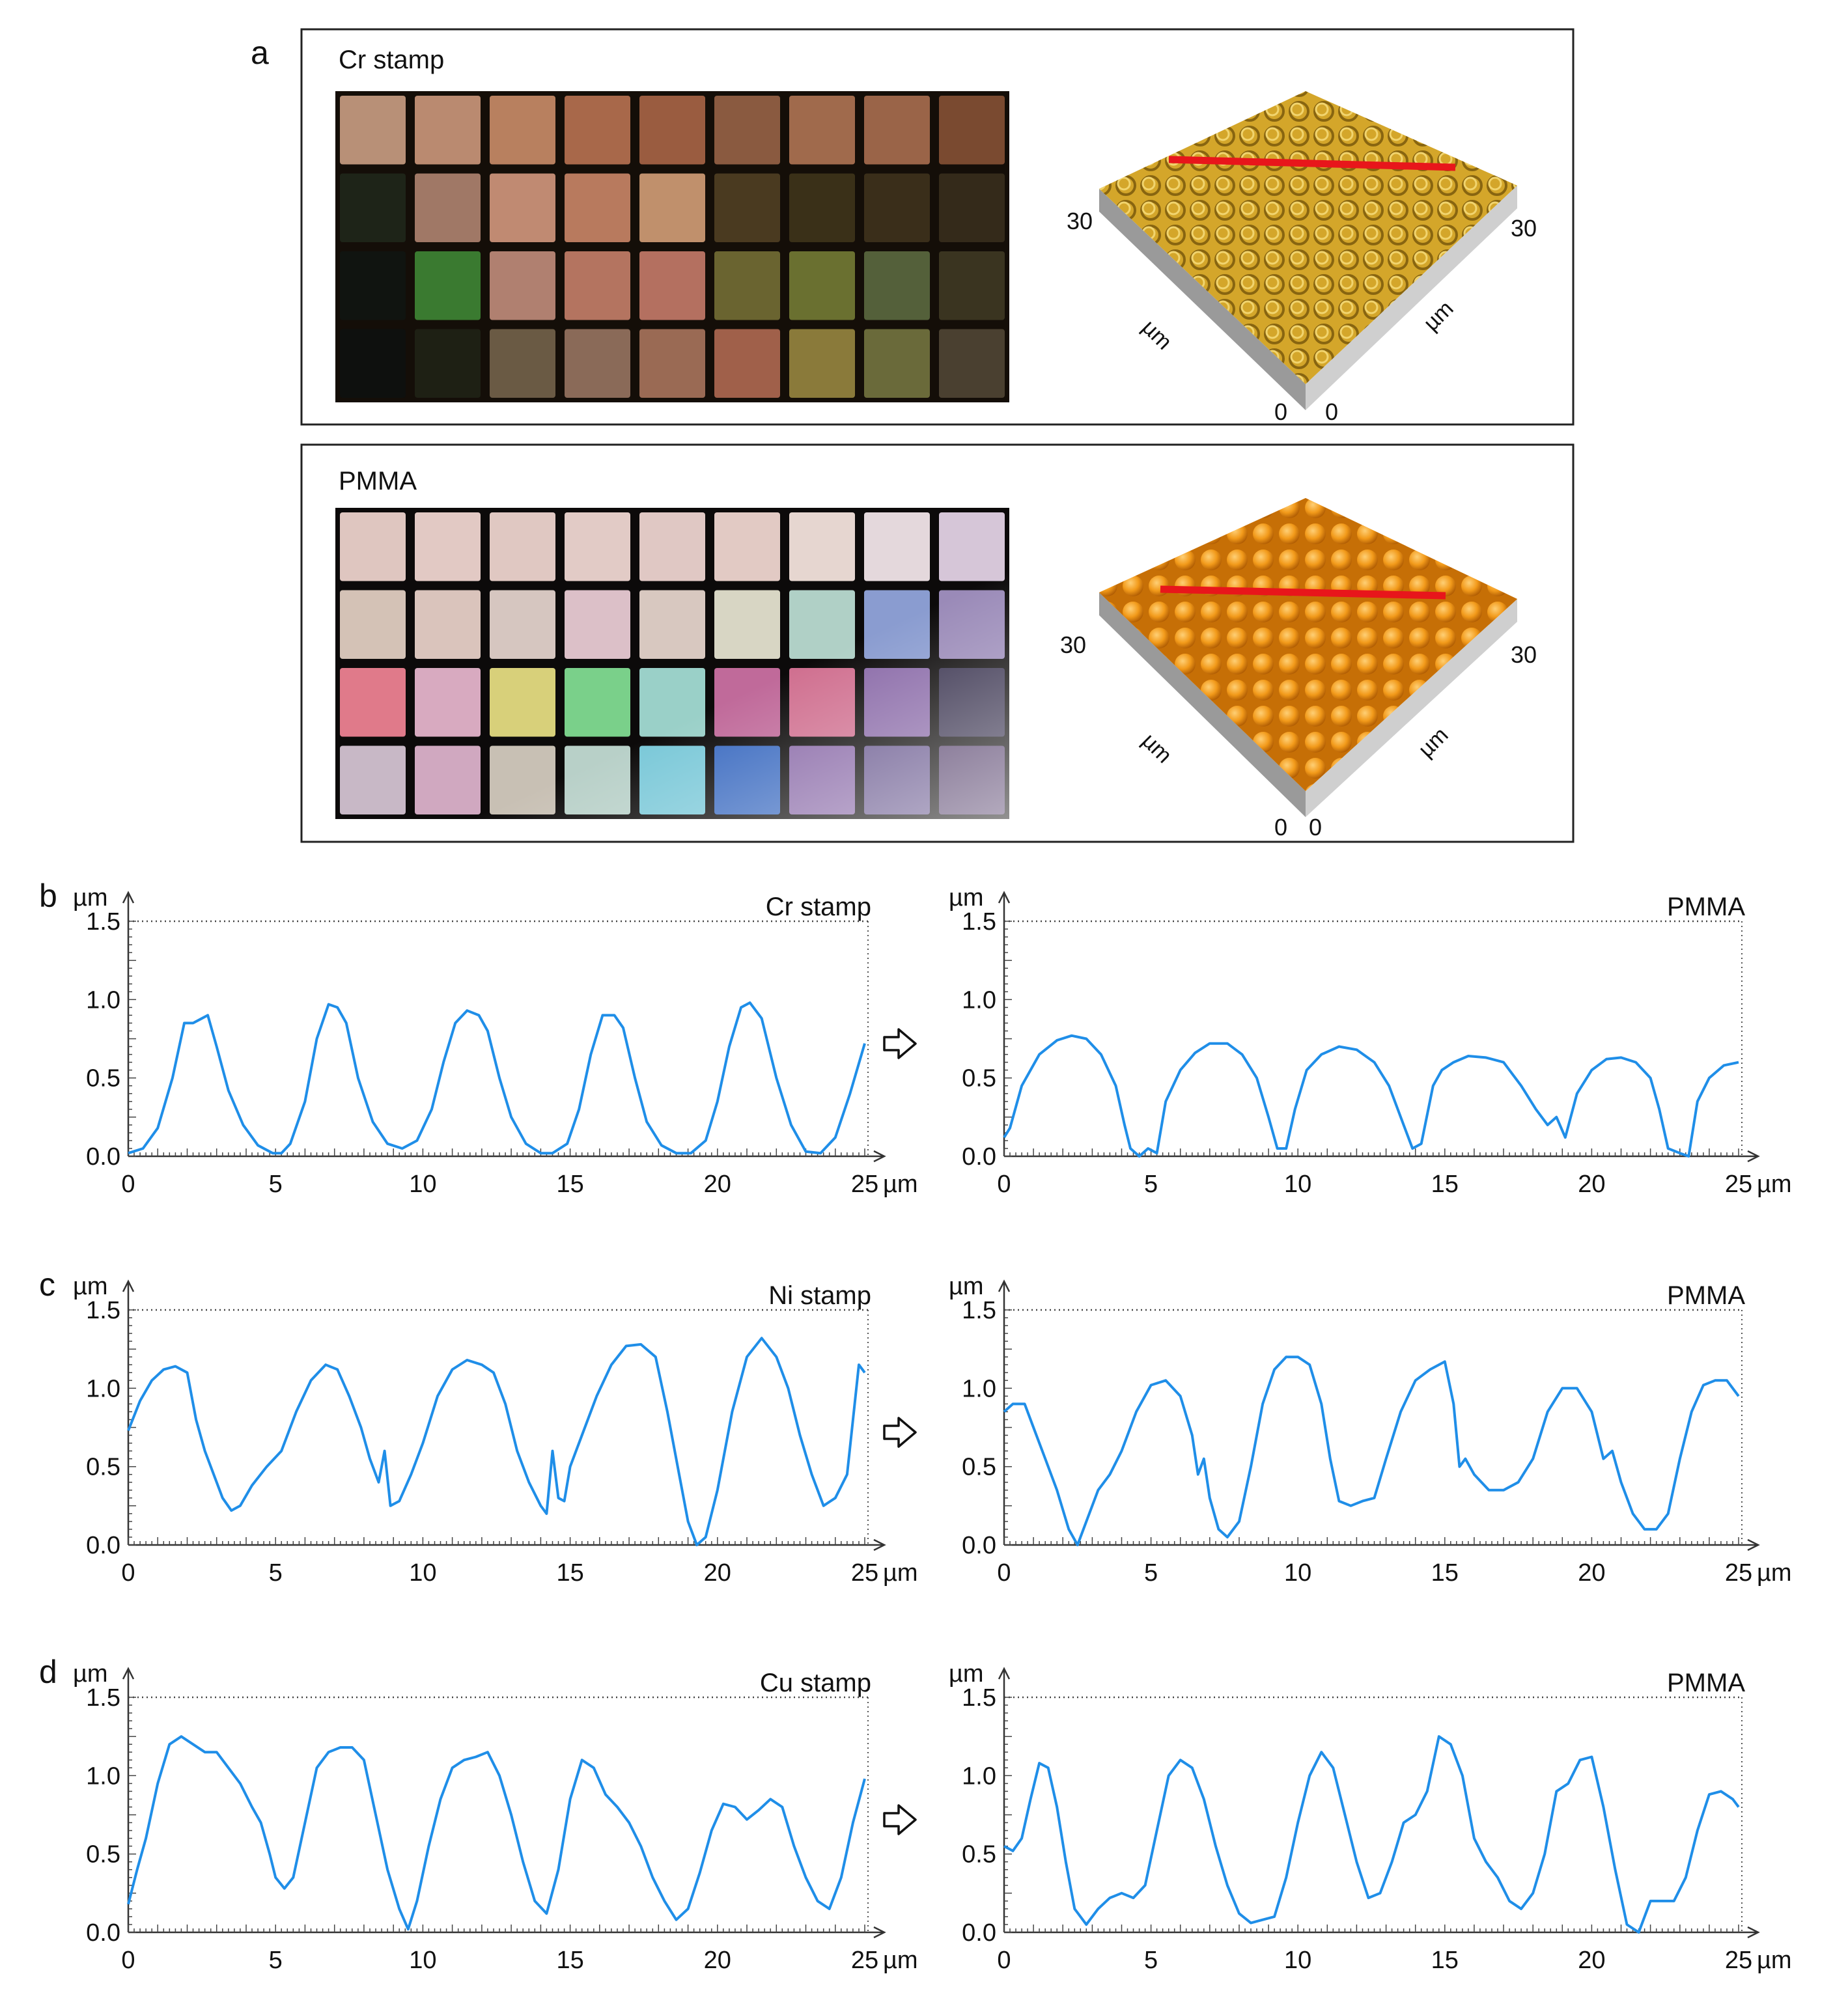 The height and width of the screenshot is (2002, 1848). Describe the element at coordinates (1203, 299) in the screenshot. I see `cr-afm-side-left` at that location.